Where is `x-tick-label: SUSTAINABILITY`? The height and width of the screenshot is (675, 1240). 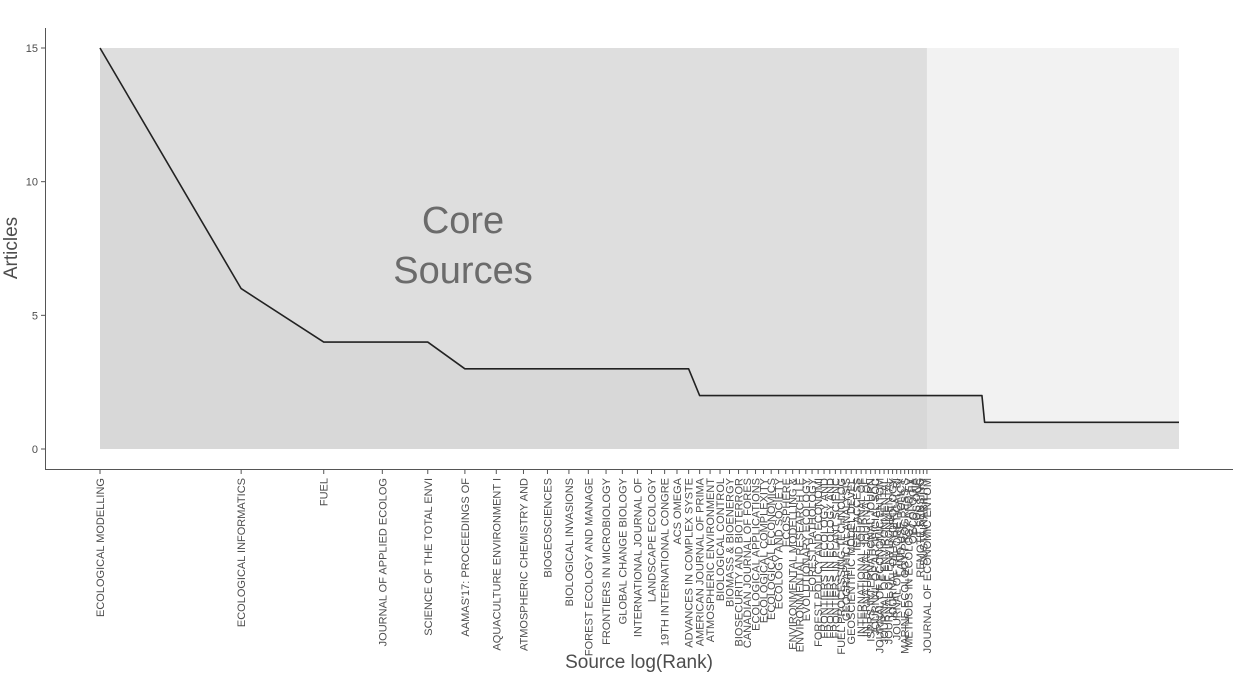 x-tick-label: SUSTAINABILITY is located at coordinates (924, 521).